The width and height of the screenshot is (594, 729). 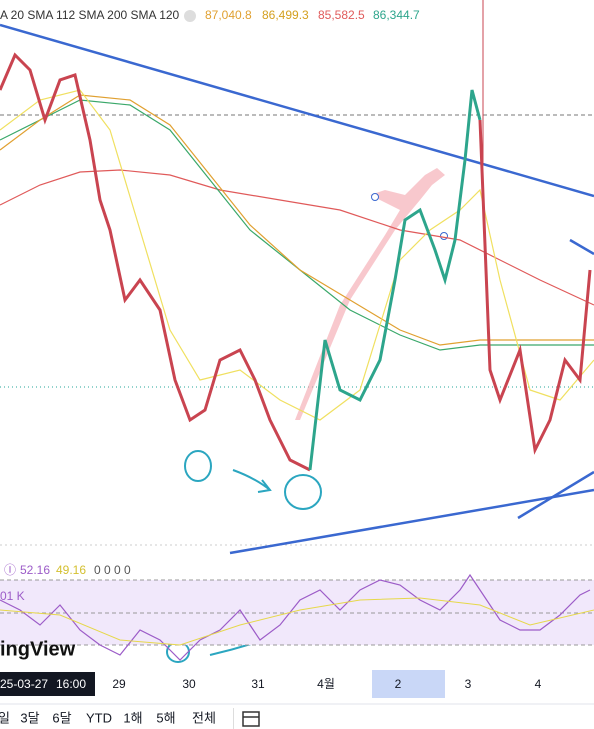 What do you see at coordinates (190, 16) in the screenshot?
I see `legend-icon` at bounding box center [190, 16].